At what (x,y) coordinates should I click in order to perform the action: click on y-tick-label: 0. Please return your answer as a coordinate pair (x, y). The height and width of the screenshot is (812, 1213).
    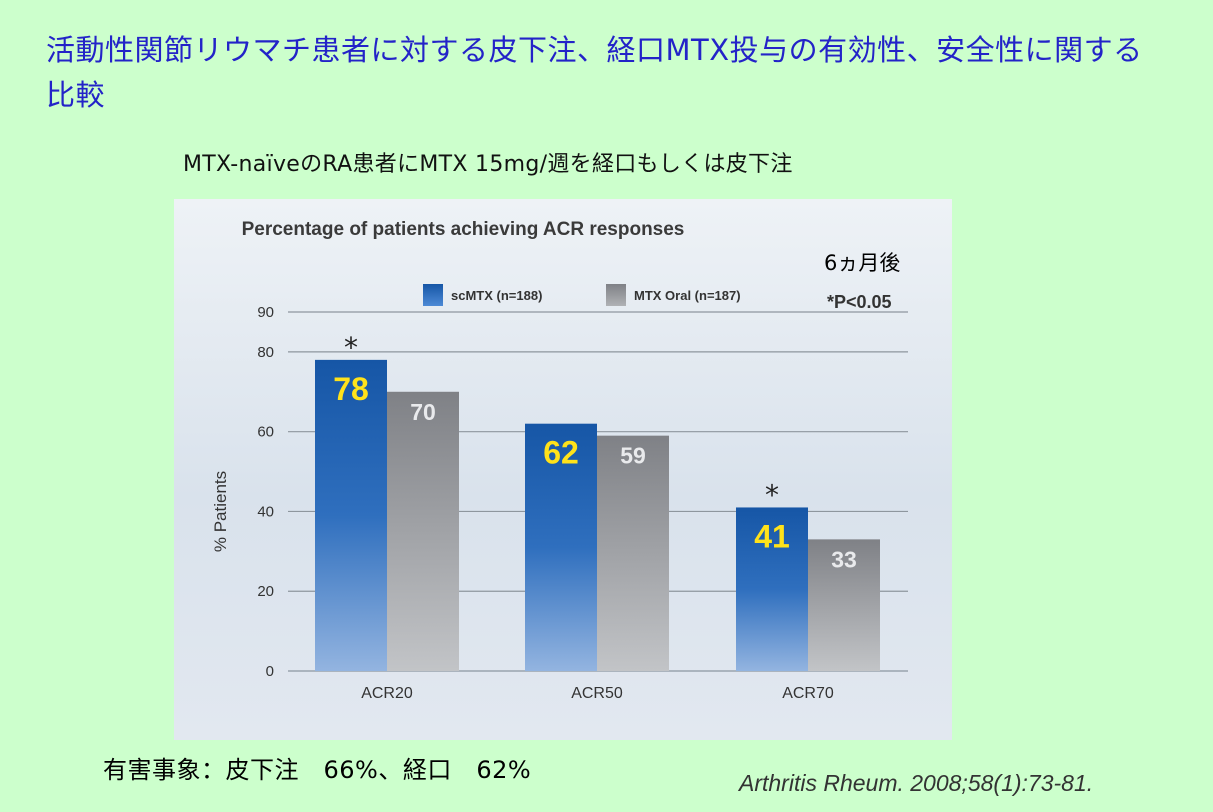
    Looking at the image, I should click on (270, 671).